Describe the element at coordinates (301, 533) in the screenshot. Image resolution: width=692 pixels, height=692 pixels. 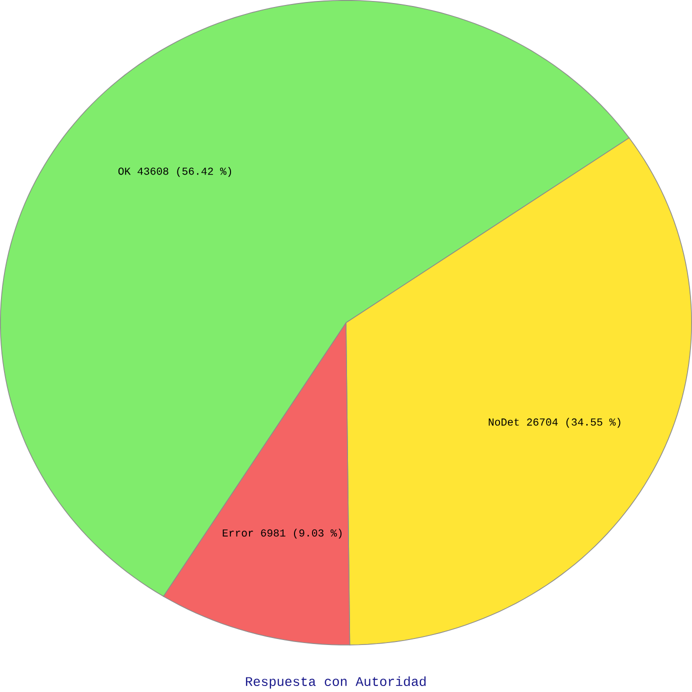
I see `data-label: 6981 (9.03 %)` at that location.